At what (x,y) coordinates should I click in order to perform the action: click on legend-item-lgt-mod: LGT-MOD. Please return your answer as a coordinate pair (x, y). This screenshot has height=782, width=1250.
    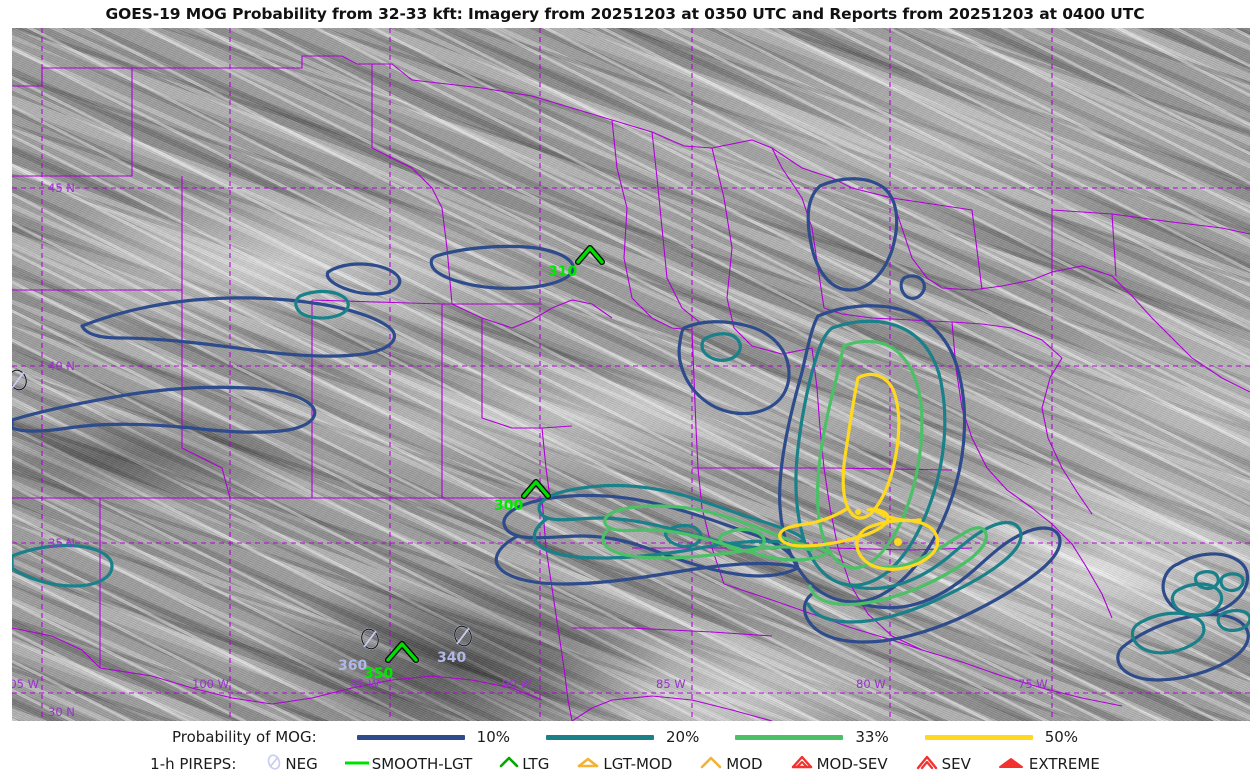
    Looking at the image, I should click on (623, 764).